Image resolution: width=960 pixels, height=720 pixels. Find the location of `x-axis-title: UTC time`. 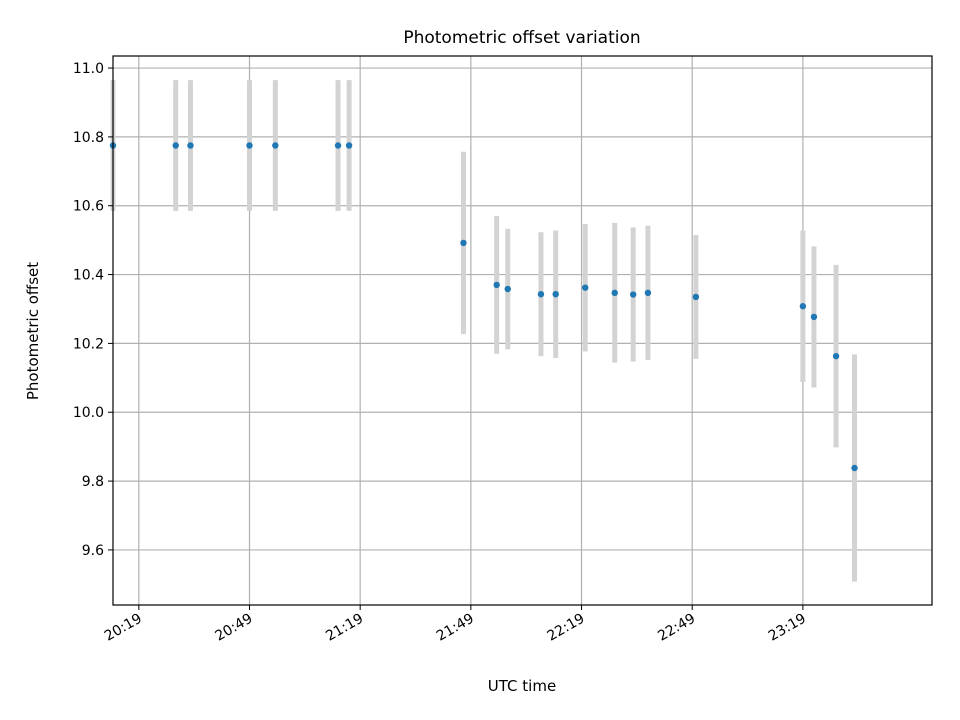

x-axis-title: UTC time is located at coordinates (522, 686).